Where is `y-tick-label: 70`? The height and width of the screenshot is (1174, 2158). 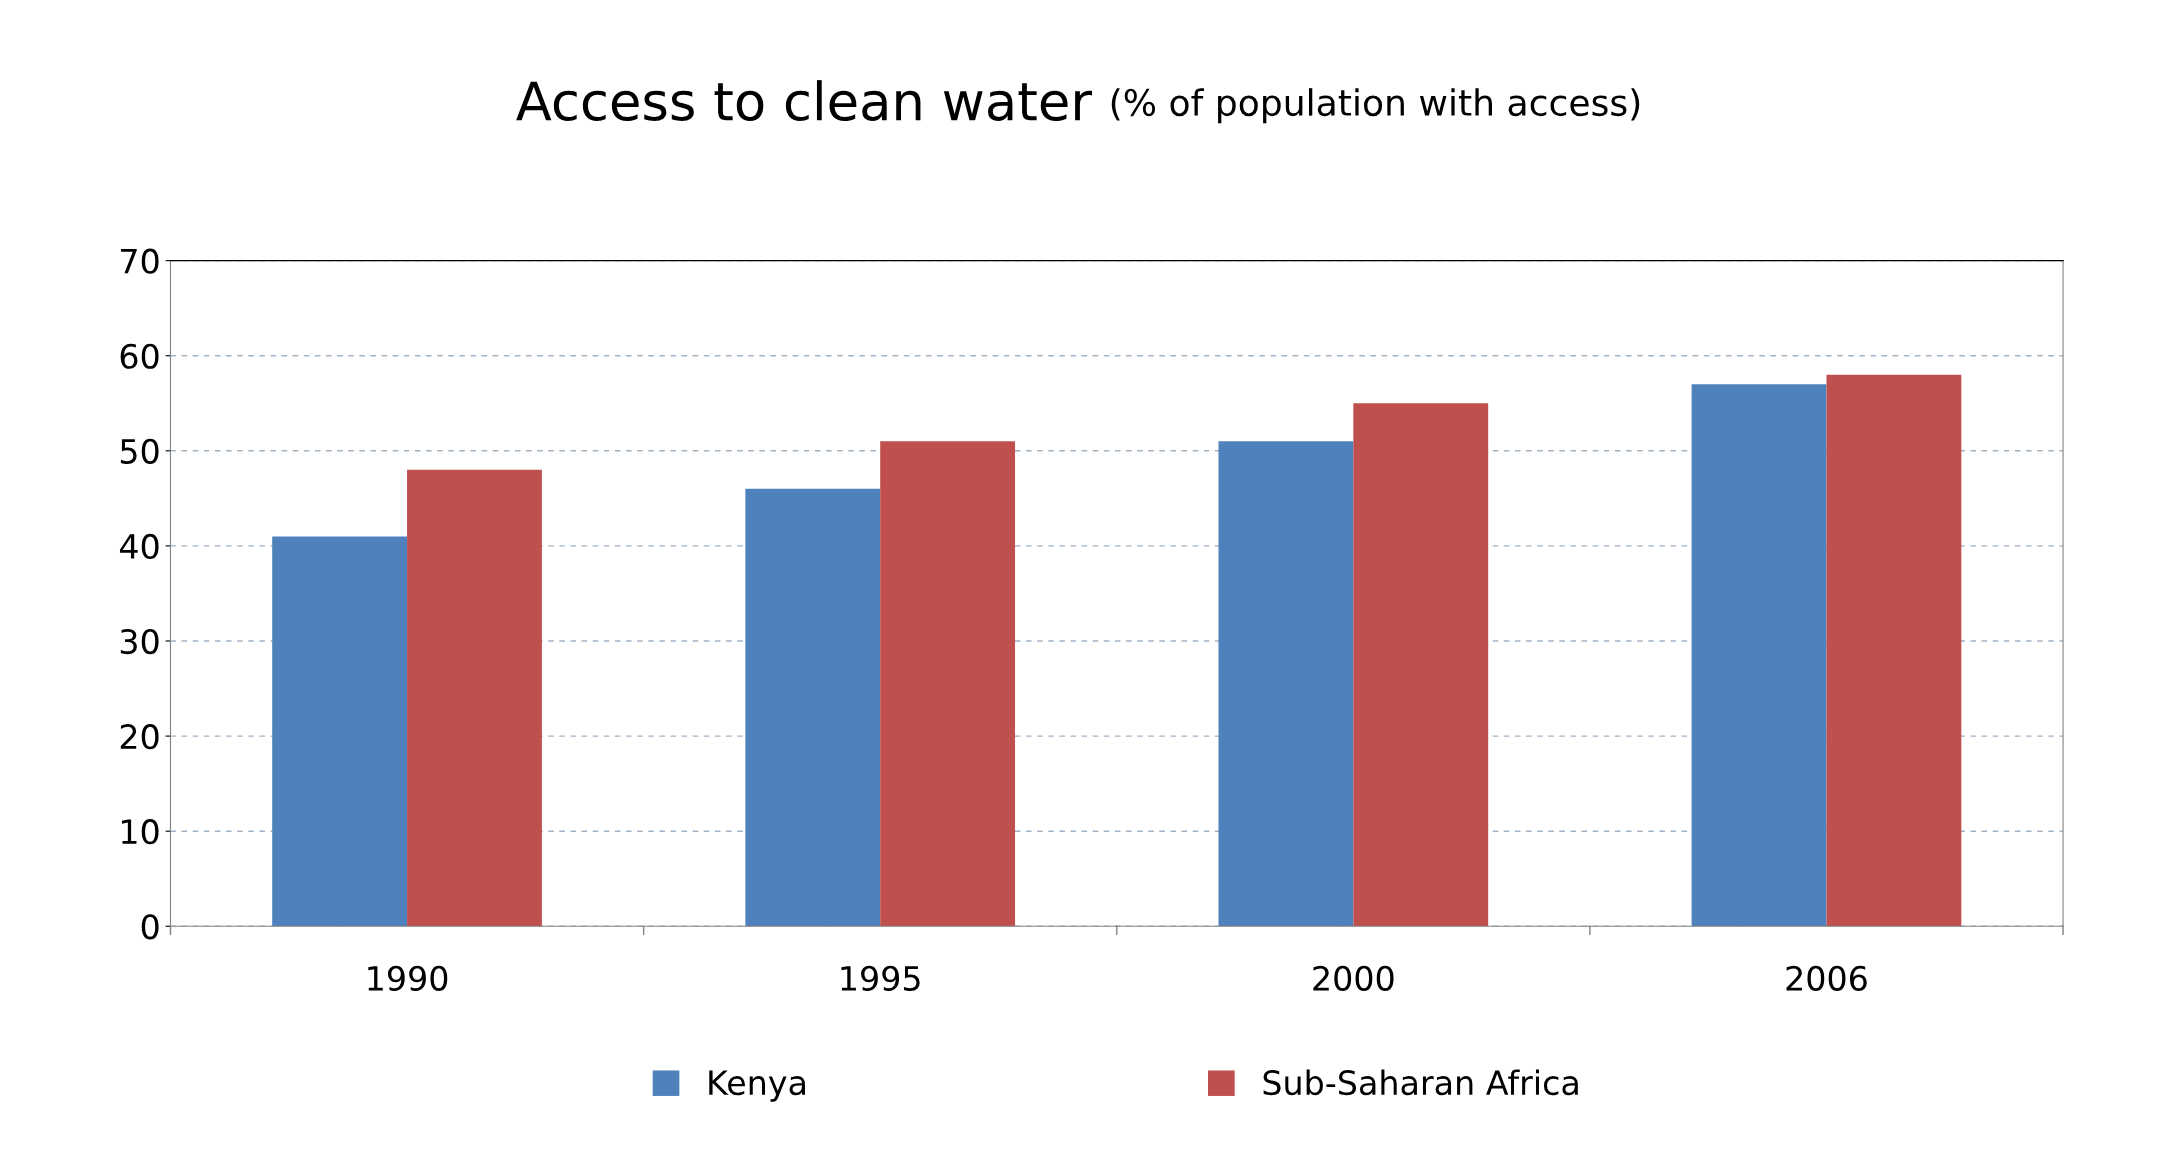 y-tick-label: 70 is located at coordinates (140, 261).